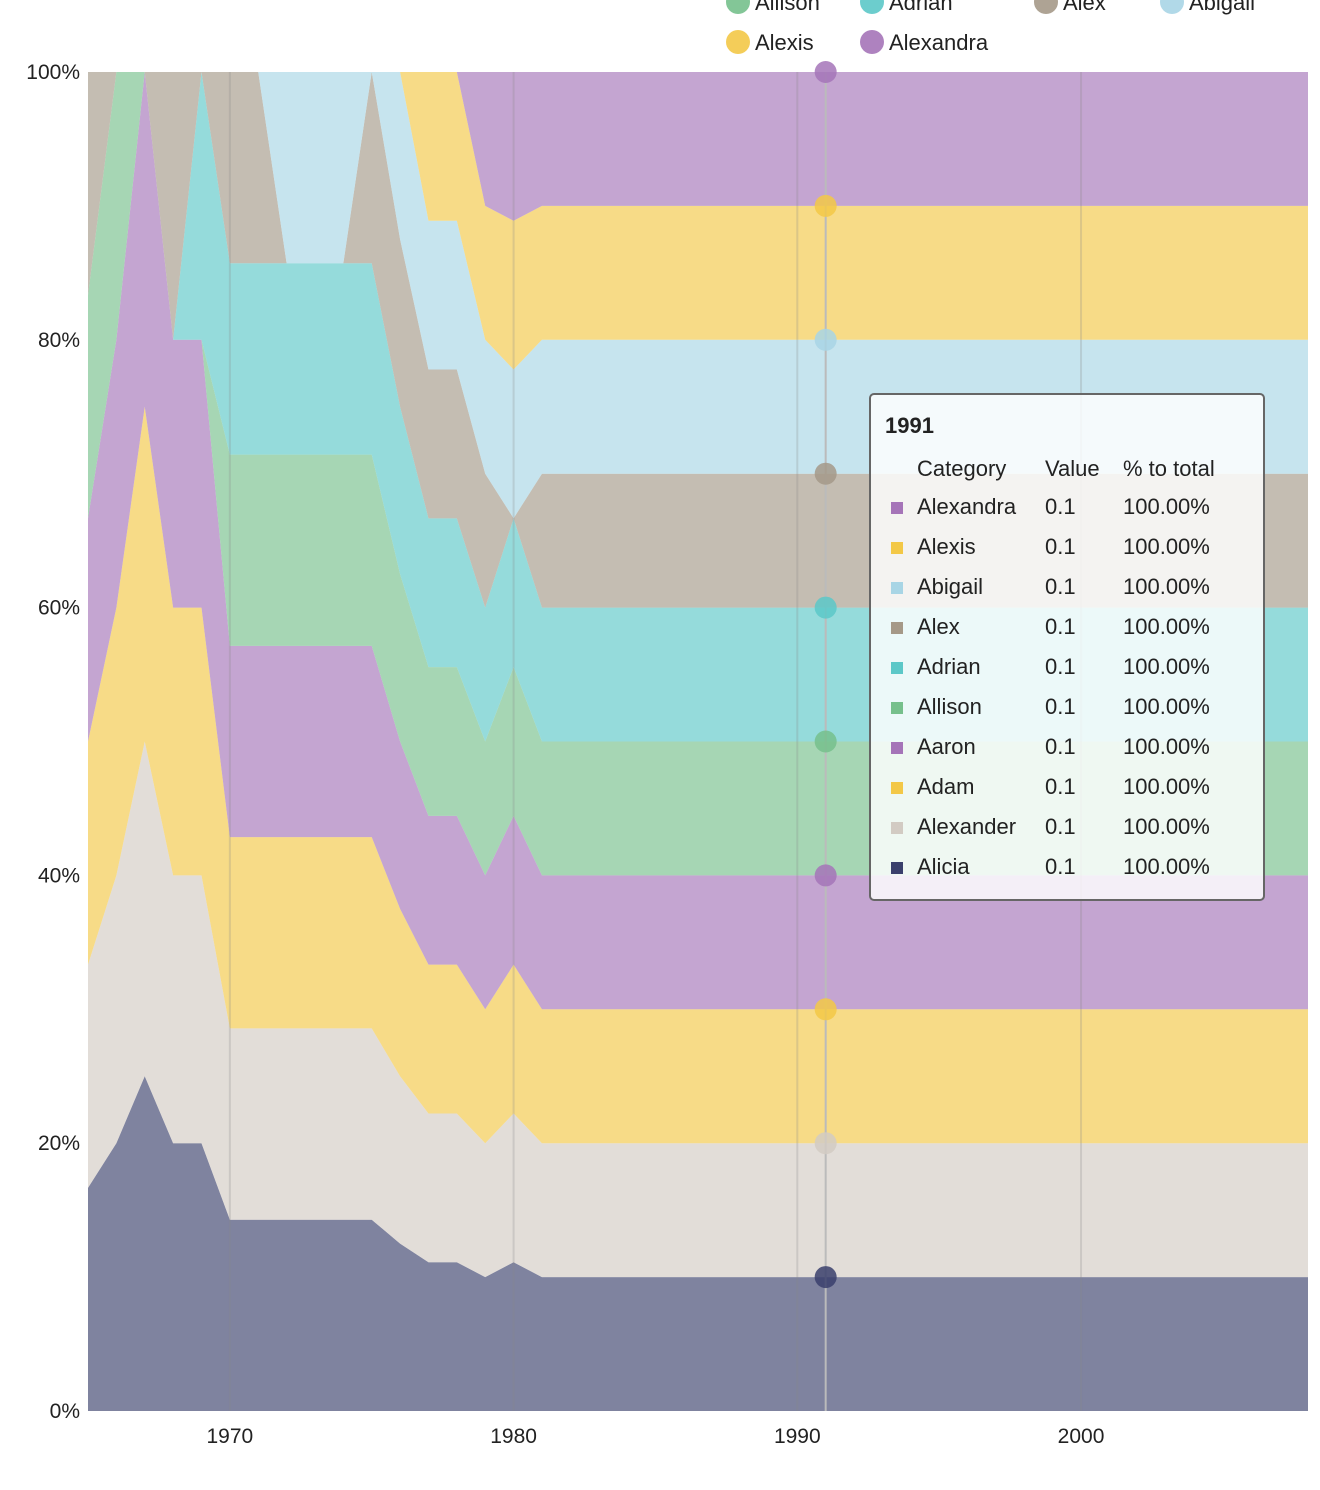 Image resolution: width=1320 pixels, height=1490 pixels. I want to click on y-tick-label: 100%, so click(53, 72).